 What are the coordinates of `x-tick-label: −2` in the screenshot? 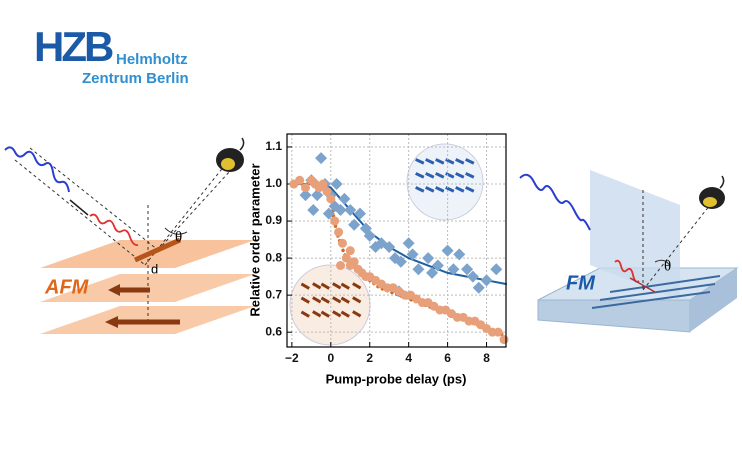 It's located at (292, 358).